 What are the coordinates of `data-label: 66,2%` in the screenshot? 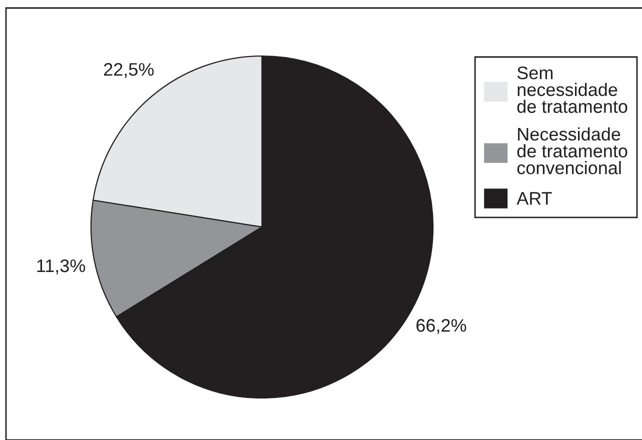 It's located at (441, 326).